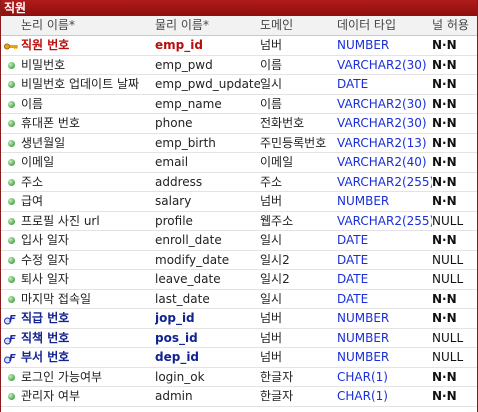 Image resolution: width=478 pixels, height=412 pixels. Describe the element at coordinates (239, 46) in the screenshot. I see `attribute-row: 직원 번호 emp_id 넘버 NUMBER N·N` at that location.